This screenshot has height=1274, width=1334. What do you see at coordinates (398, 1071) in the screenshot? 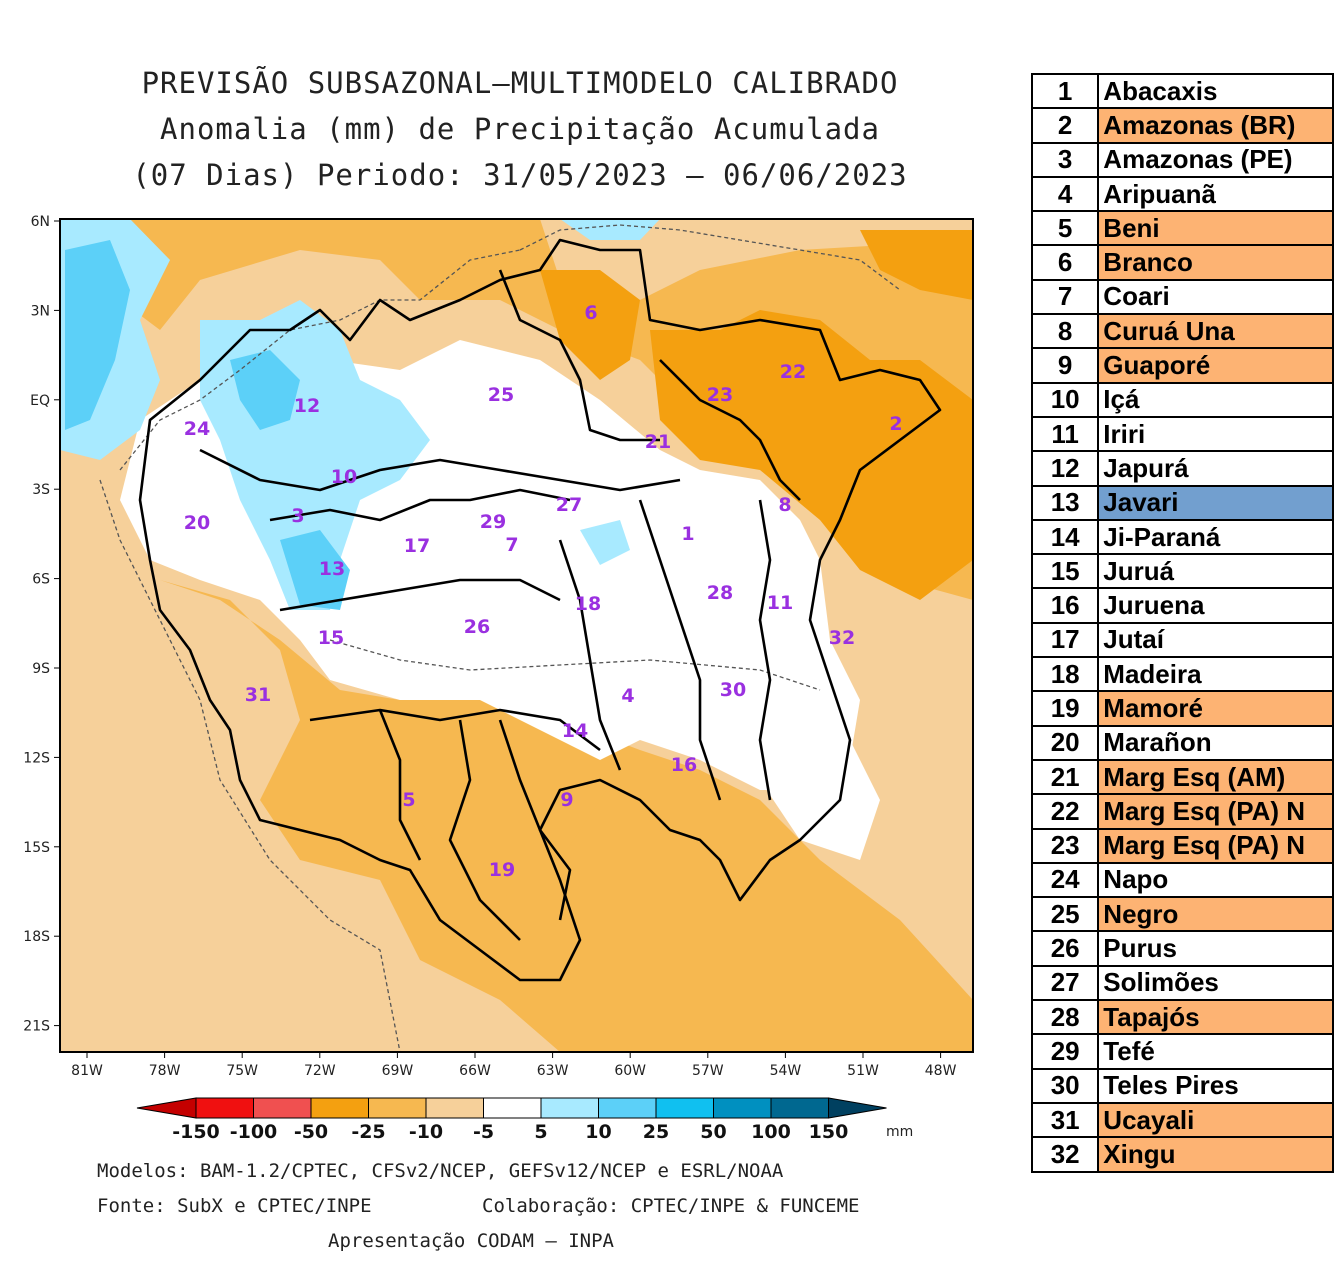
I see `lon-tick-label: 69W` at bounding box center [398, 1071].